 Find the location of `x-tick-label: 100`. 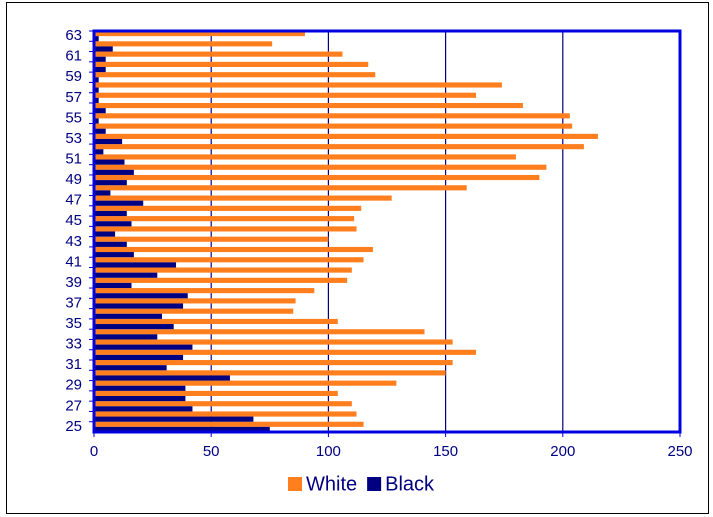

x-tick-label: 100 is located at coordinates (328, 451).